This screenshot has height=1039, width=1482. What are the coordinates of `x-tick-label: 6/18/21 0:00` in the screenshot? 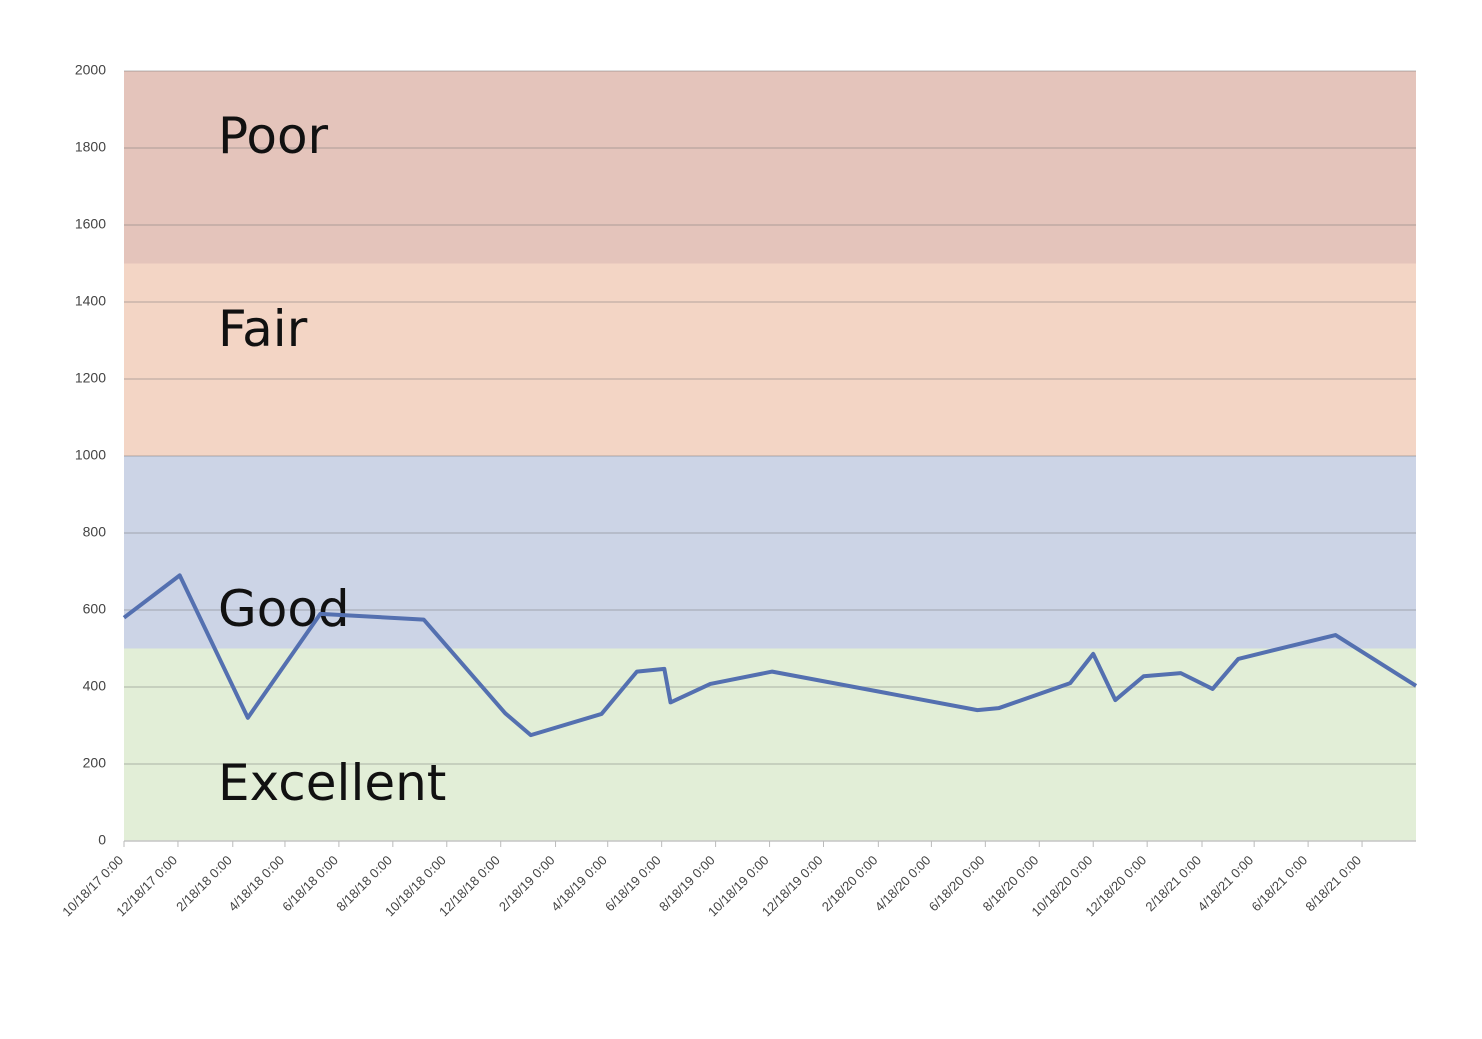 It's located at (1280, 884).